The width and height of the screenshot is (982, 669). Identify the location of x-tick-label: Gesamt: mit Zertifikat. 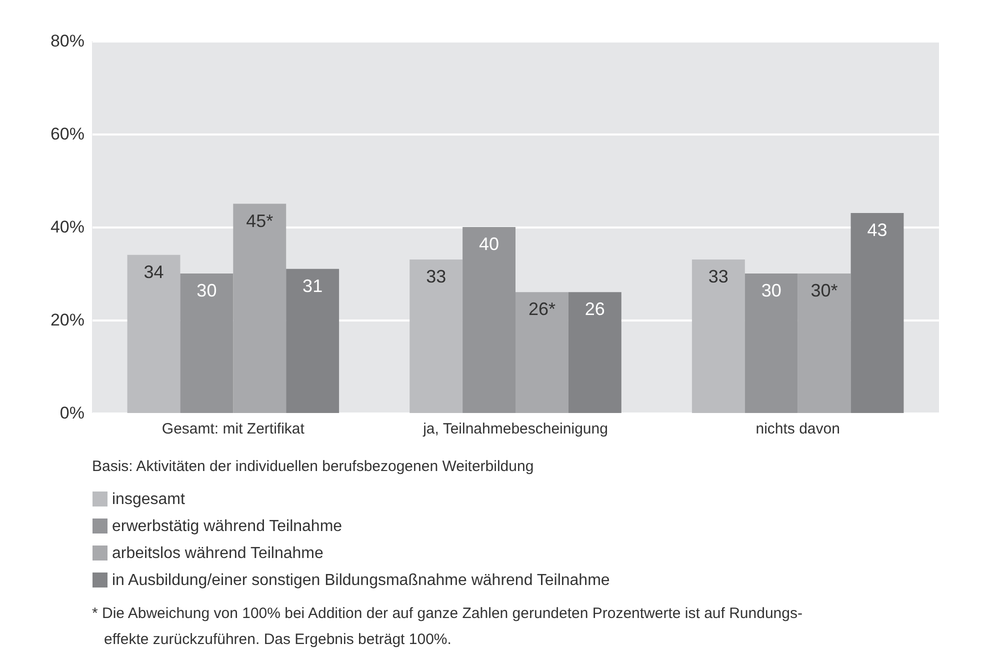
(234, 429).